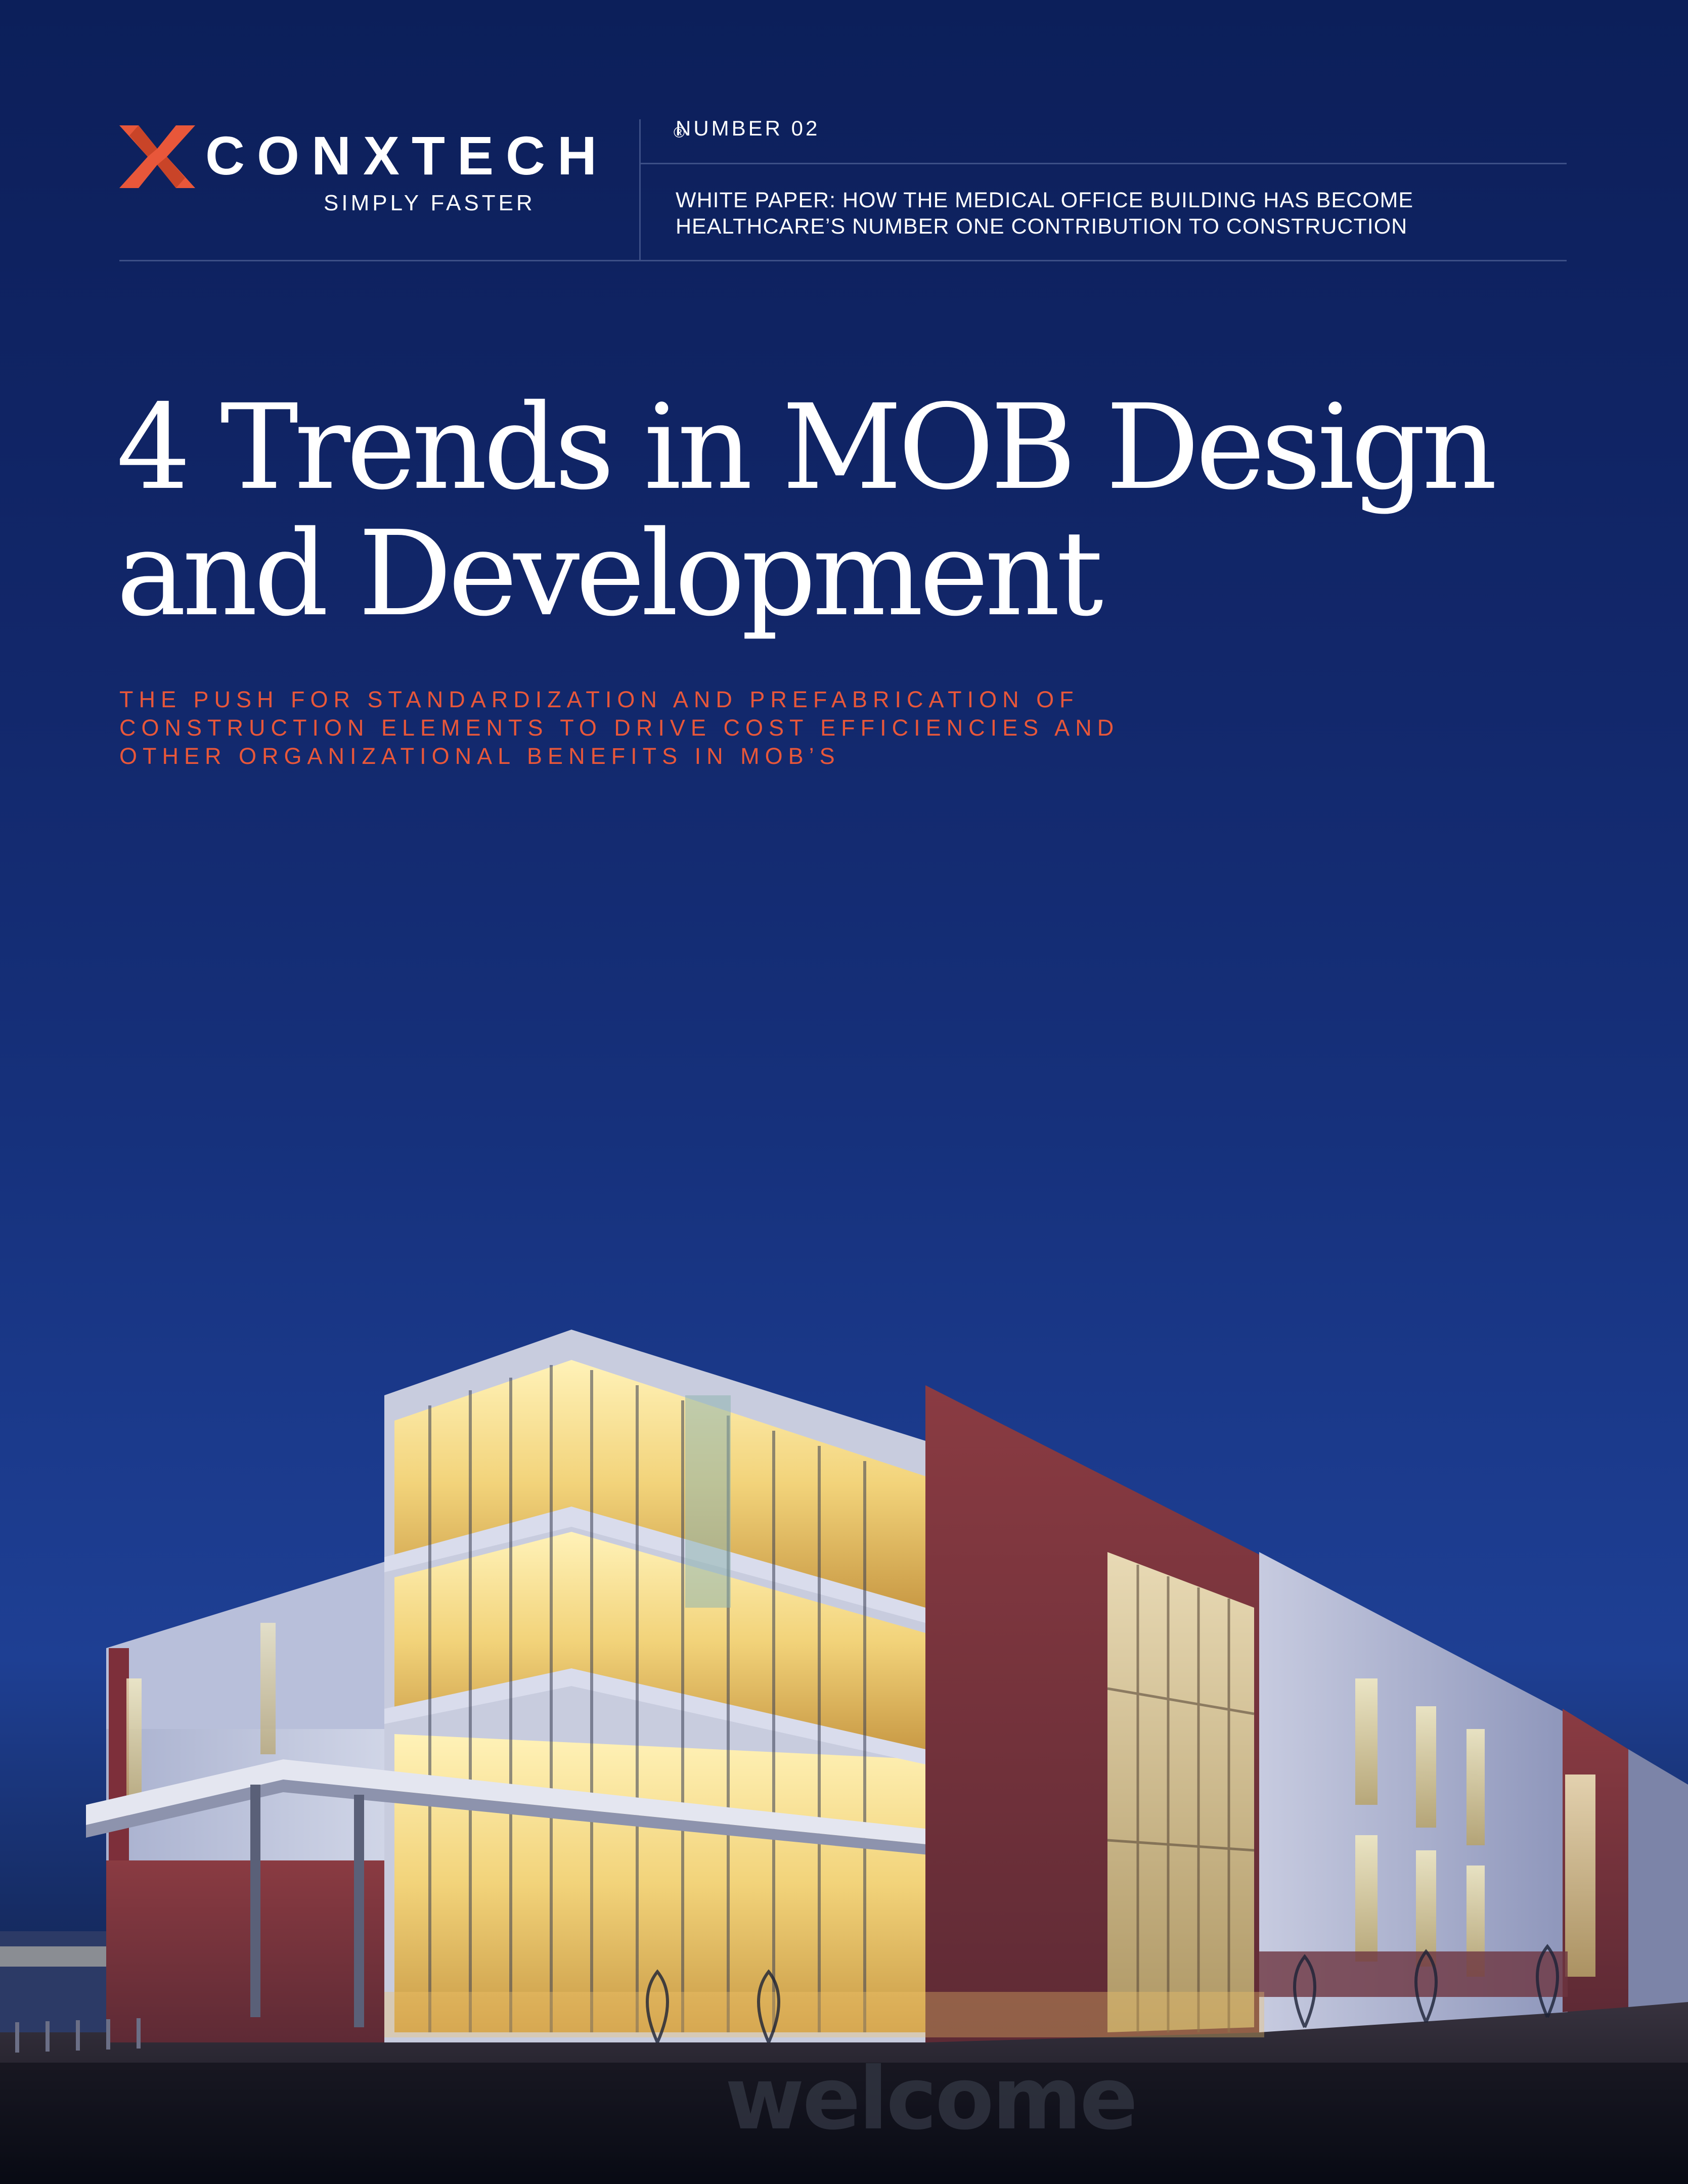  I want to click on page-title: 4 Trends in MOB Design and Development, so click(849, 510).